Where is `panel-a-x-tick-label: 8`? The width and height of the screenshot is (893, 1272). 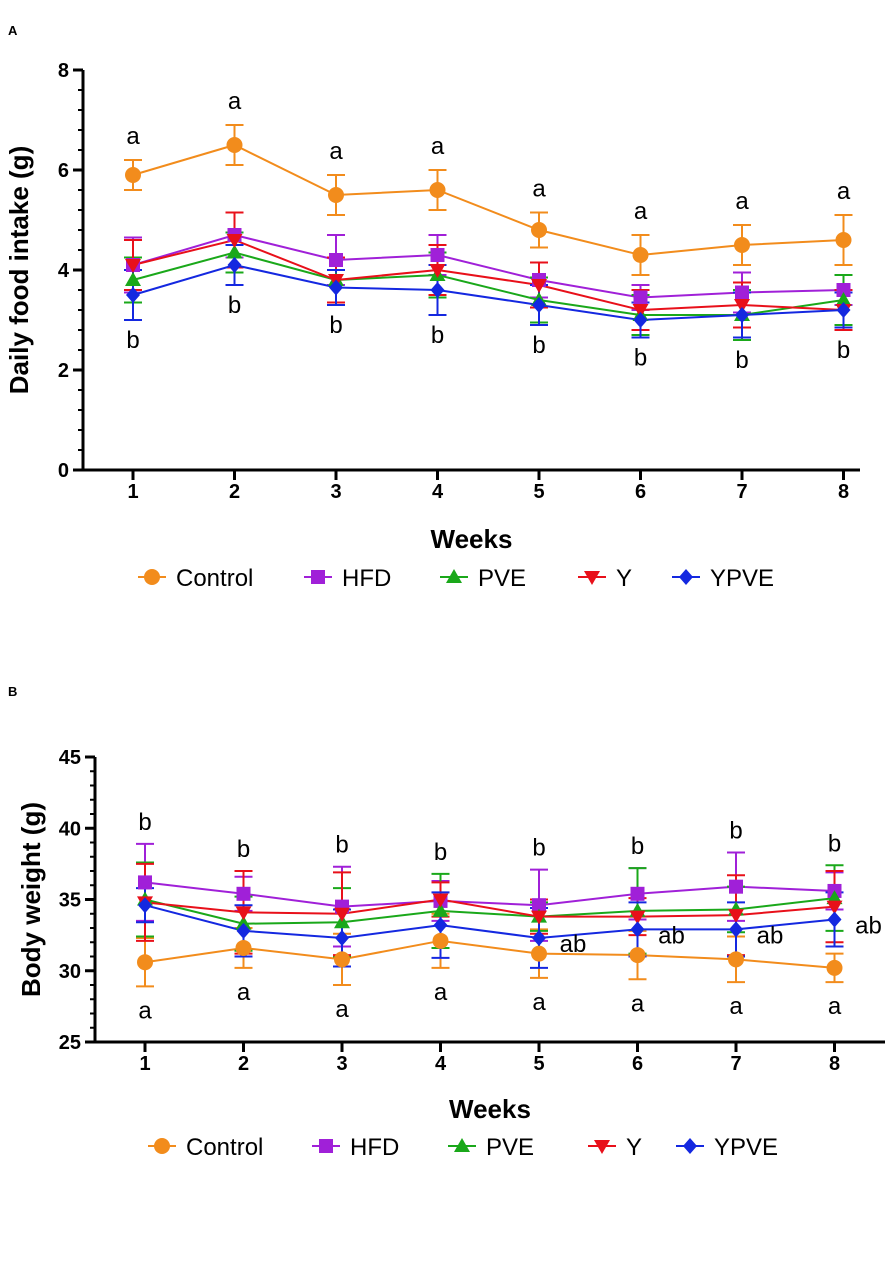 panel-a-x-tick-label: 8 is located at coordinates (843, 492).